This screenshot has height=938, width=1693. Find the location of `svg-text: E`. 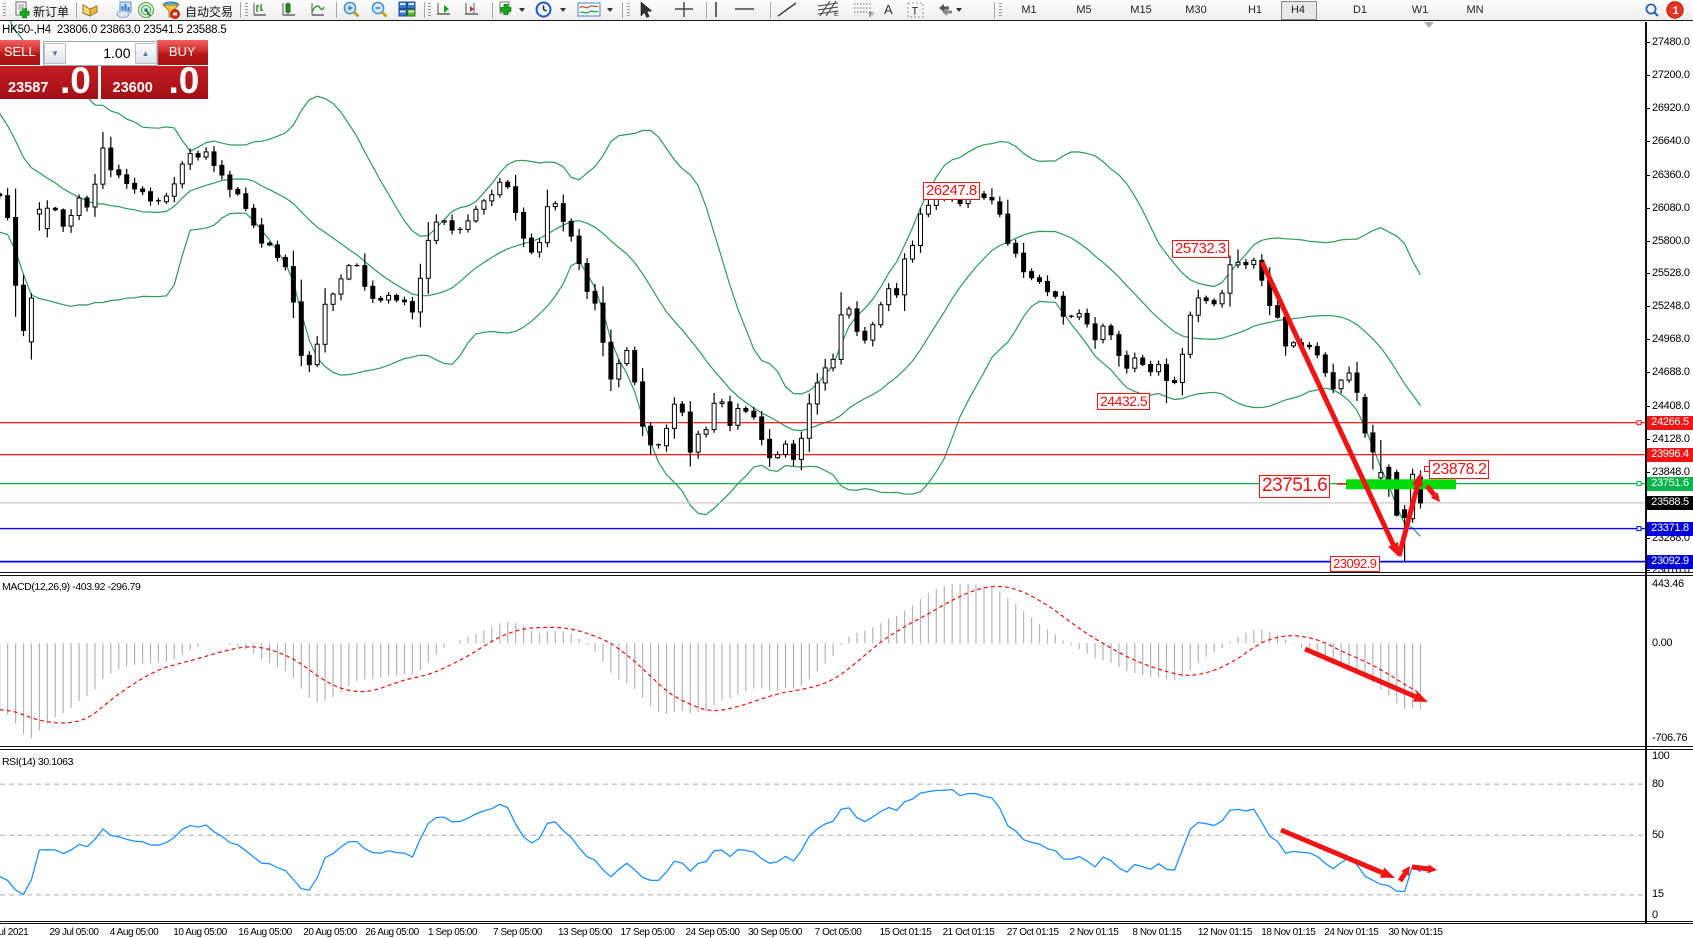

svg-text: E is located at coordinates (836, 14).